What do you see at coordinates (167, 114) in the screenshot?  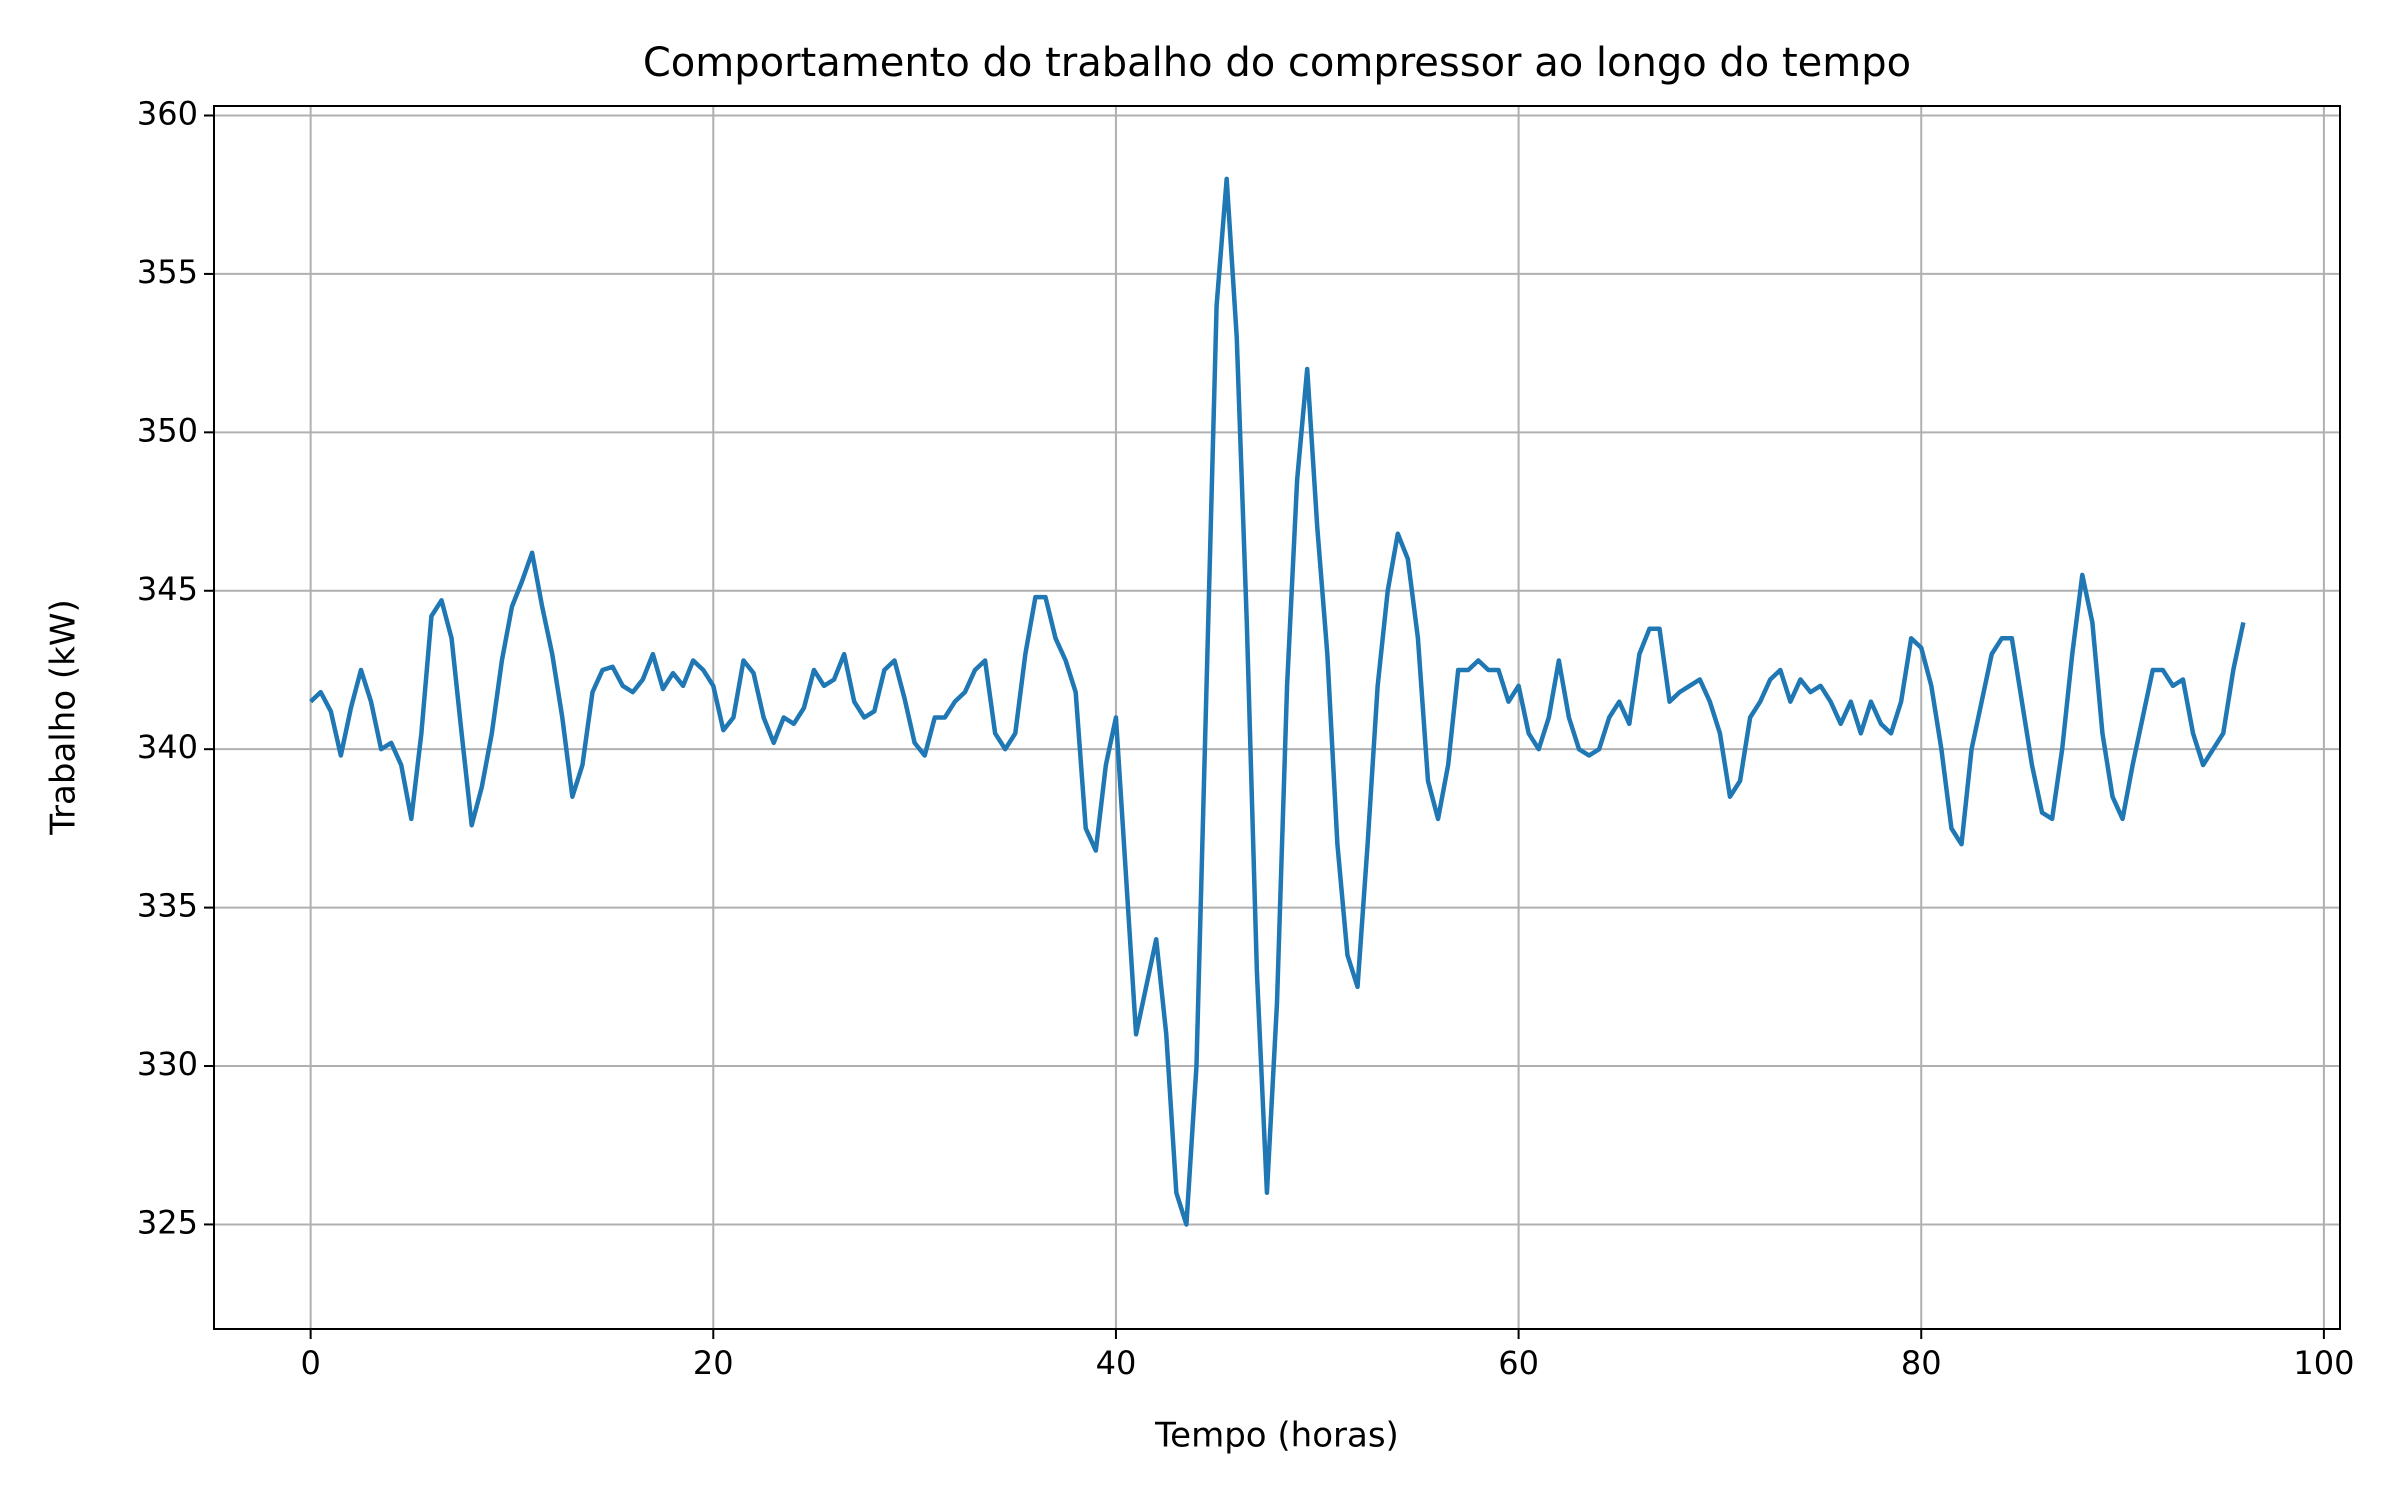 I see `y-tick-label: 360` at bounding box center [167, 114].